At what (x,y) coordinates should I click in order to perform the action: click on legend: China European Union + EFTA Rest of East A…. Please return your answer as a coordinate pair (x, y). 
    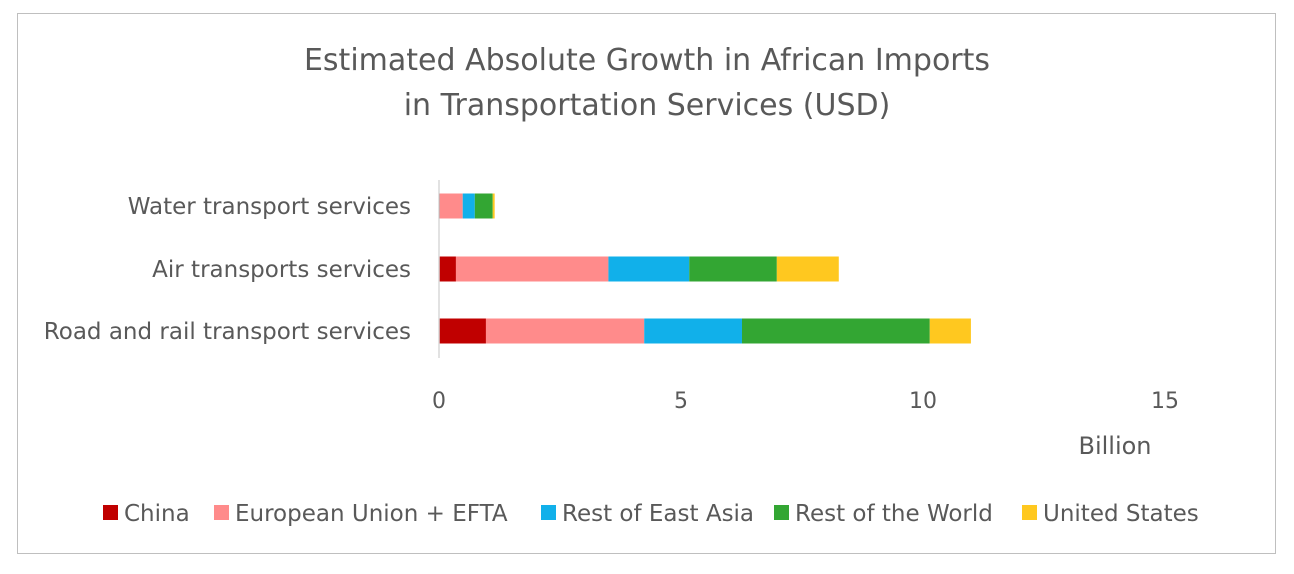
    Looking at the image, I should click on (651, 514).